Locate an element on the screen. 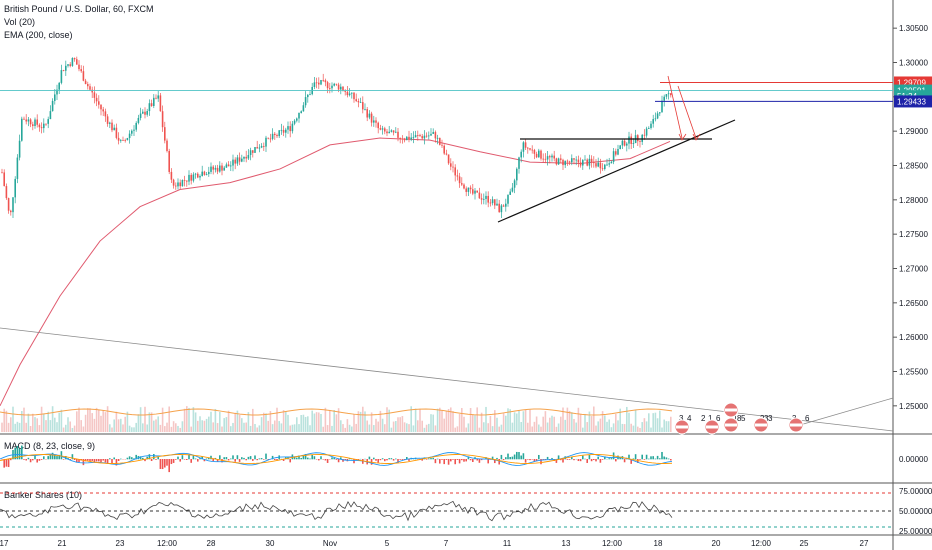 The width and height of the screenshot is (932, 550). event-count-label: 3 is located at coordinates (681, 418).